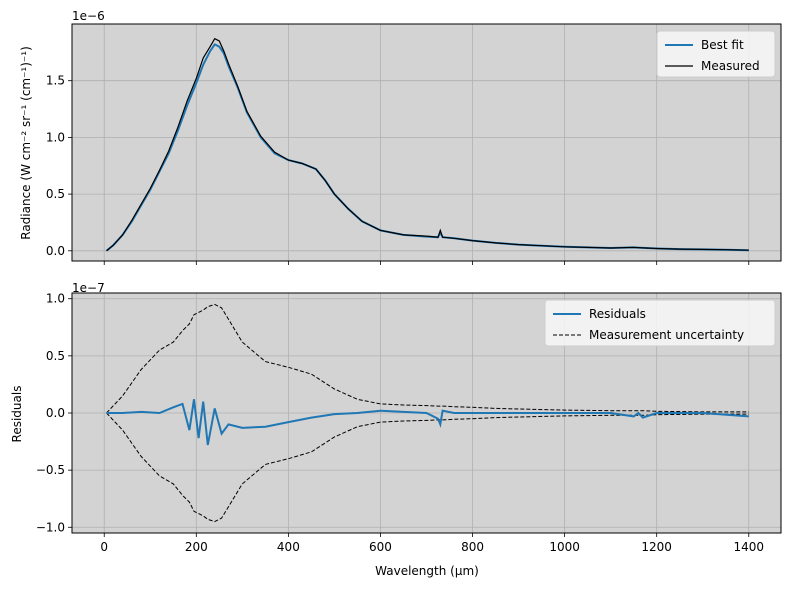 Image resolution: width=790 pixels, height=590 pixels. I want to click on residuals-x-tick-label: 800, so click(472, 547).